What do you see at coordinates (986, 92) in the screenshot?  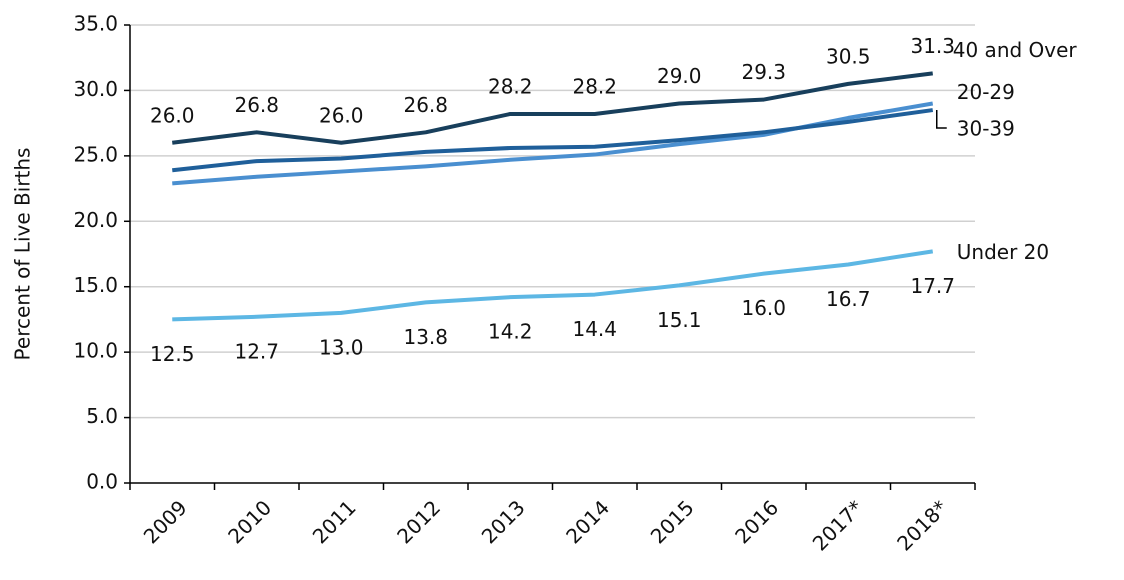 I see `series-label: 20-29` at bounding box center [986, 92].